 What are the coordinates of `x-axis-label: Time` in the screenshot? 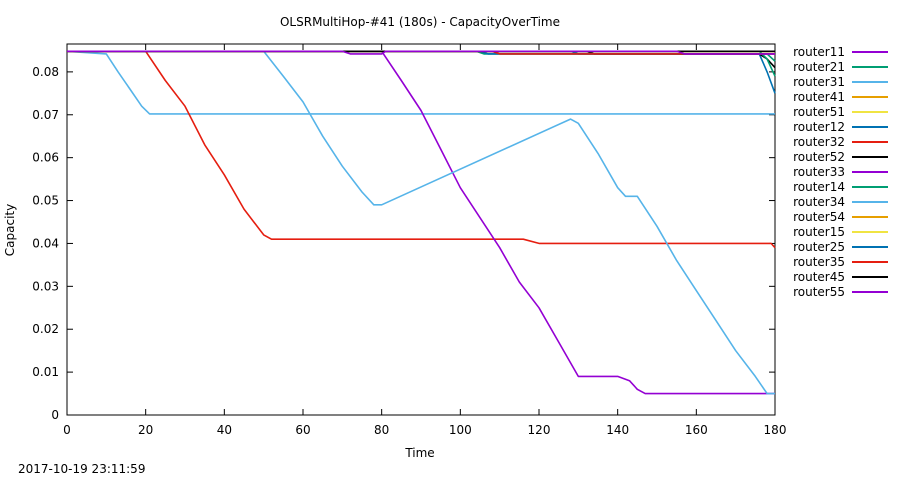 It's located at (419, 453).